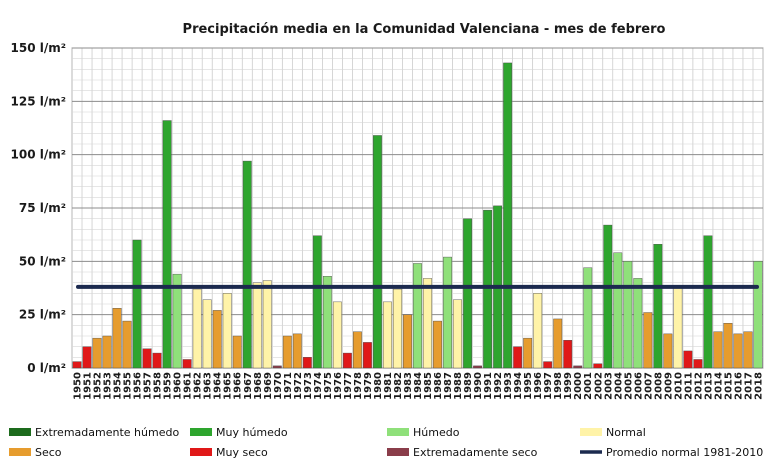  Describe the element at coordinates (428, 386) in the screenshot. I see `x-tick-label: 1985` at that location.